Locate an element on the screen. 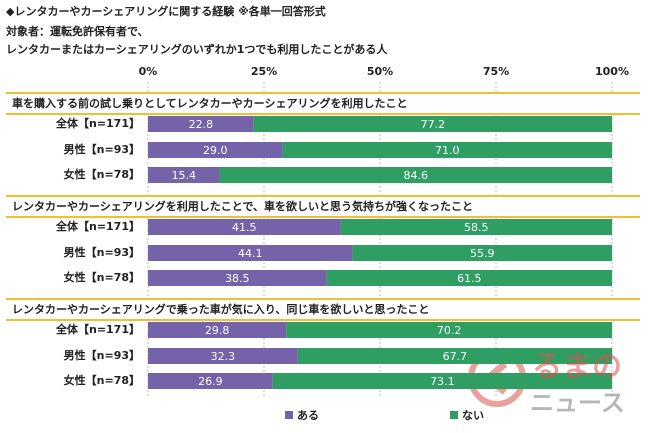 This screenshot has height=433, width=650. data-label: 73.1 is located at coordinates (442, 381).